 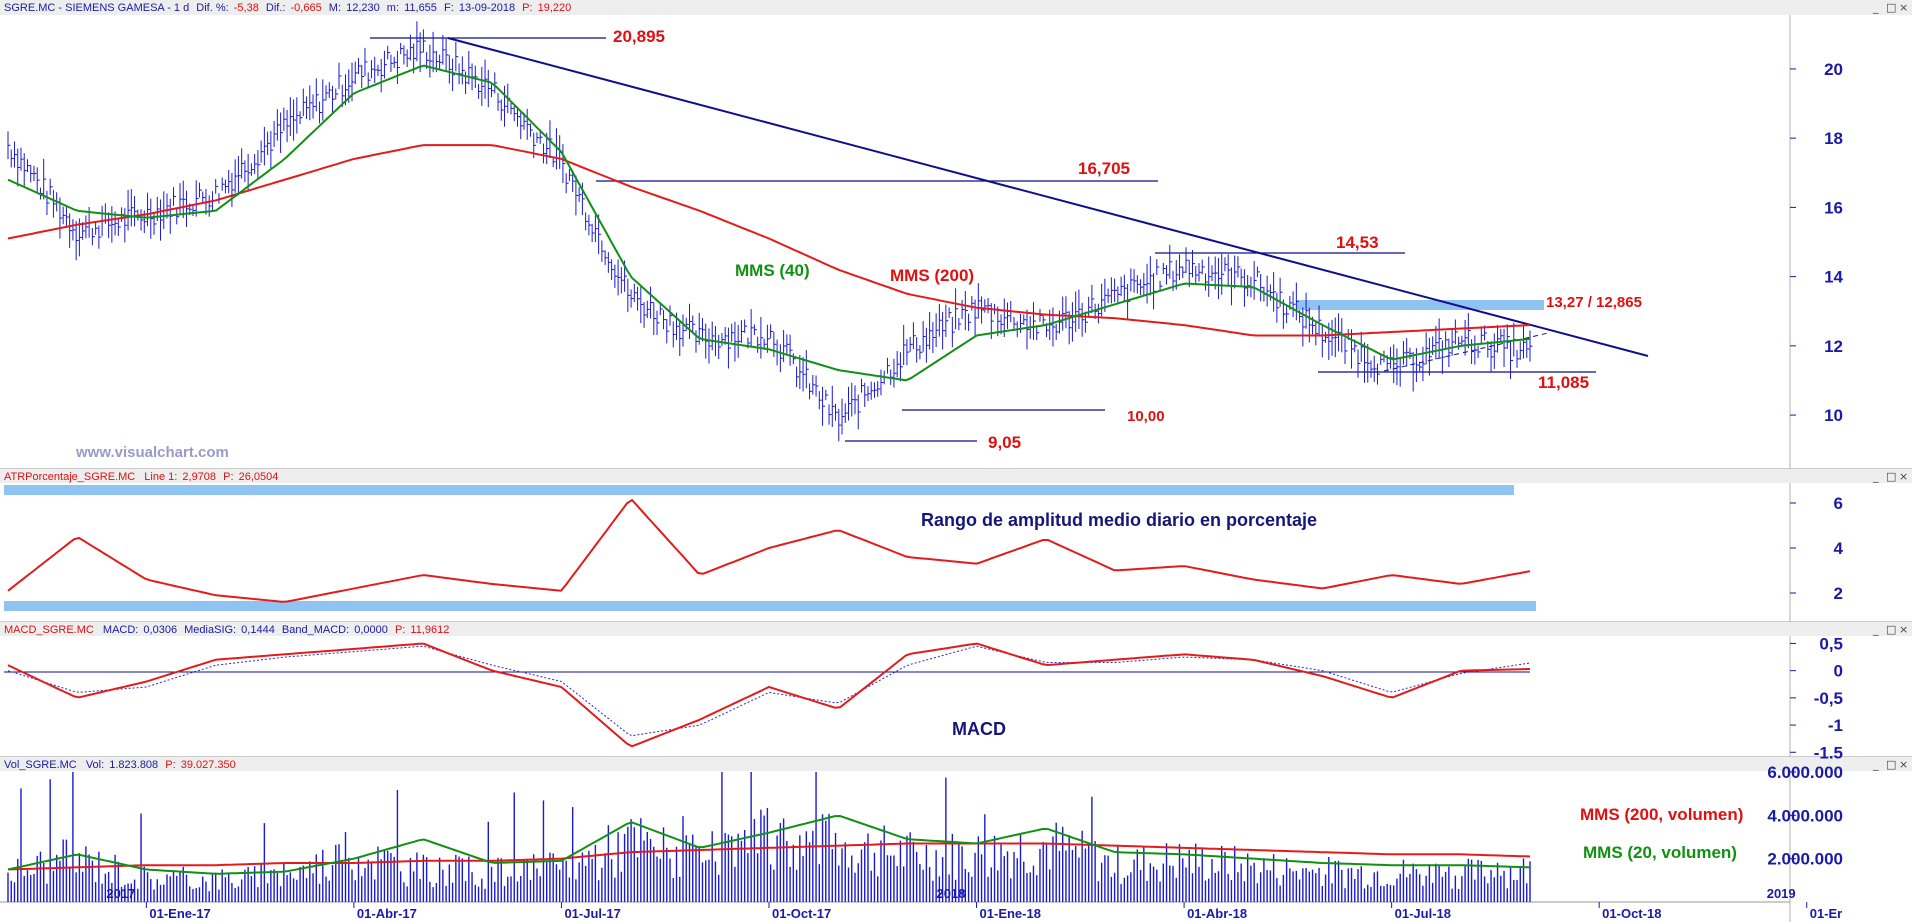 What do you see at coordinates (932, 275) in the screenshot?
I see `label-mms200: MMS (200)` at bounding box center [932, 275].